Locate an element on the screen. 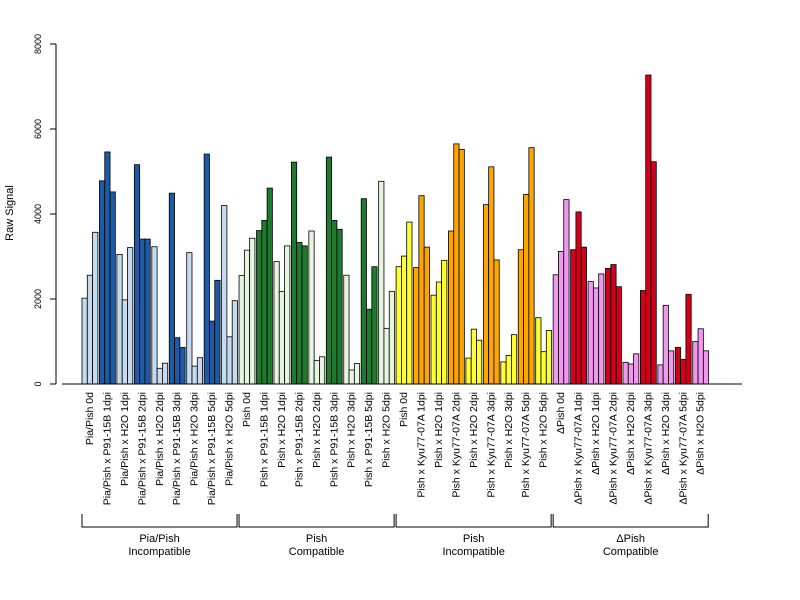 The image size is (800, 600). x-tick-label: ΔPish x H2O 1dpi is located at coordinates (596, 433).